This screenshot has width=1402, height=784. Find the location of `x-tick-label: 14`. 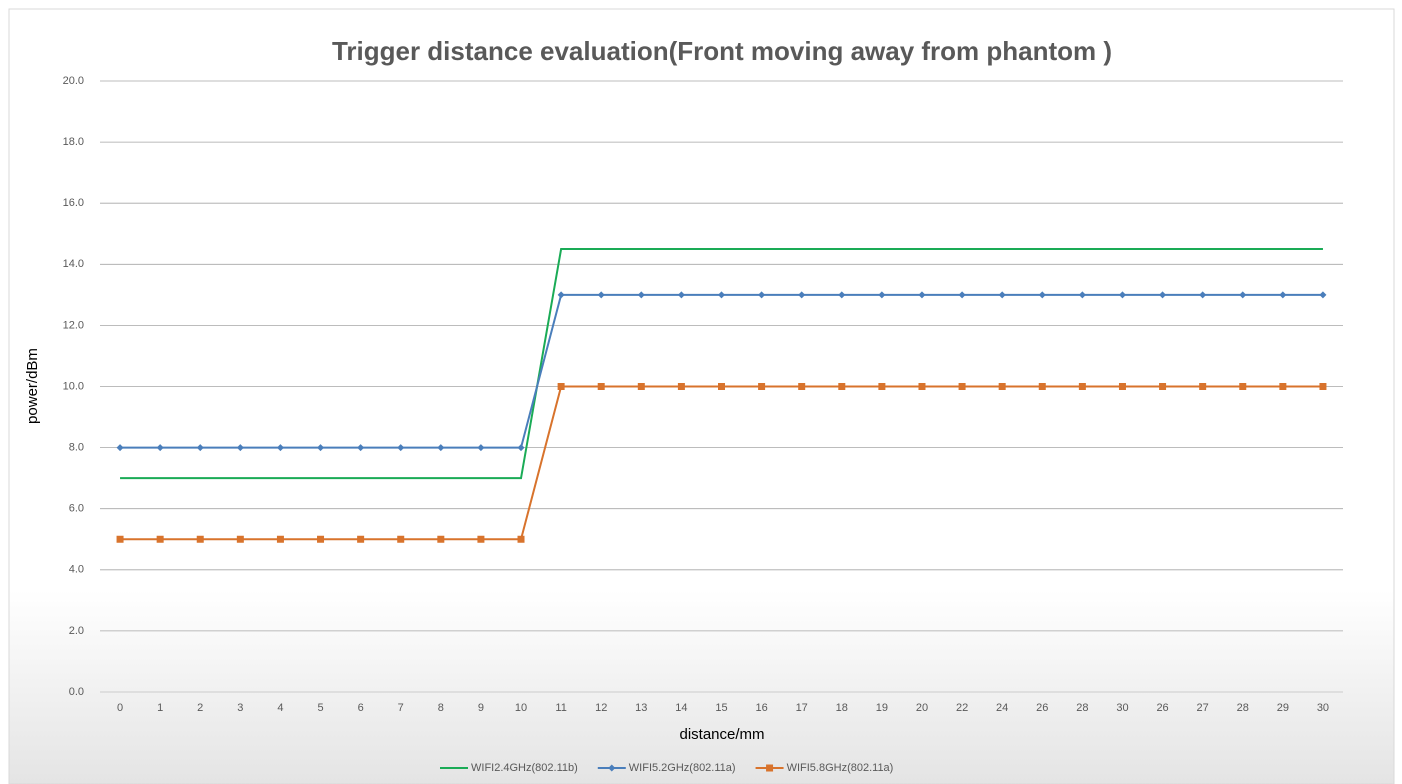

x-tick-label: 14 is located at coordinates (681, 708).